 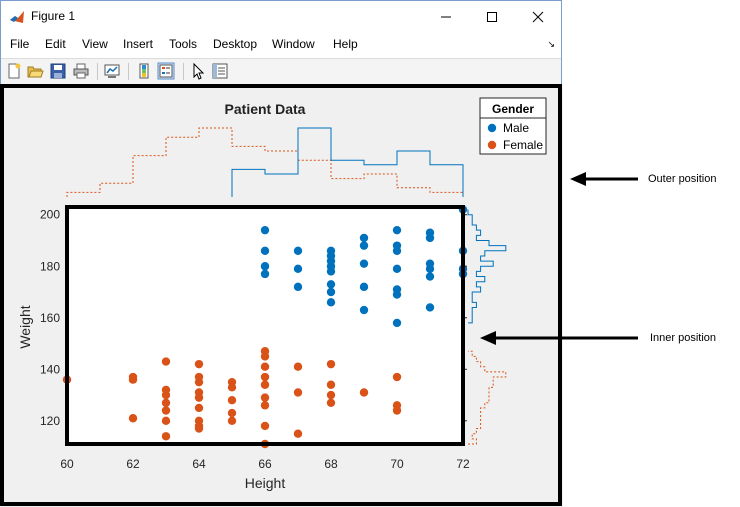 What do you see at coordinates (492, 145) in the screenshot?
I see `legend-female-marker` at bounding box center [492, 145].